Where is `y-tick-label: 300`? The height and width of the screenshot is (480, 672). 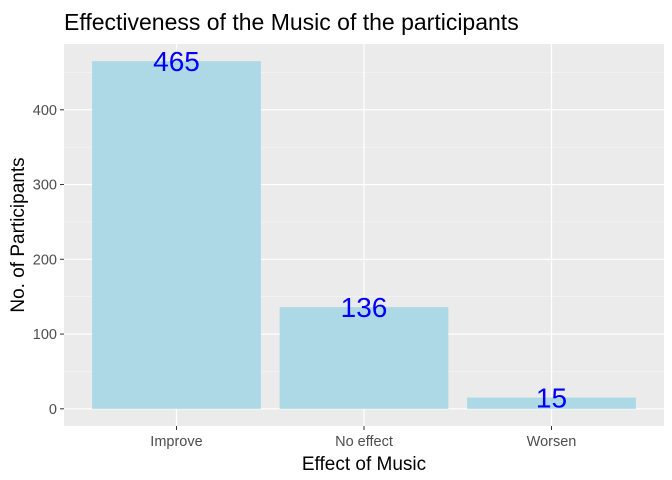 y-tick-label: 300 is located at coordinates (45, 186).